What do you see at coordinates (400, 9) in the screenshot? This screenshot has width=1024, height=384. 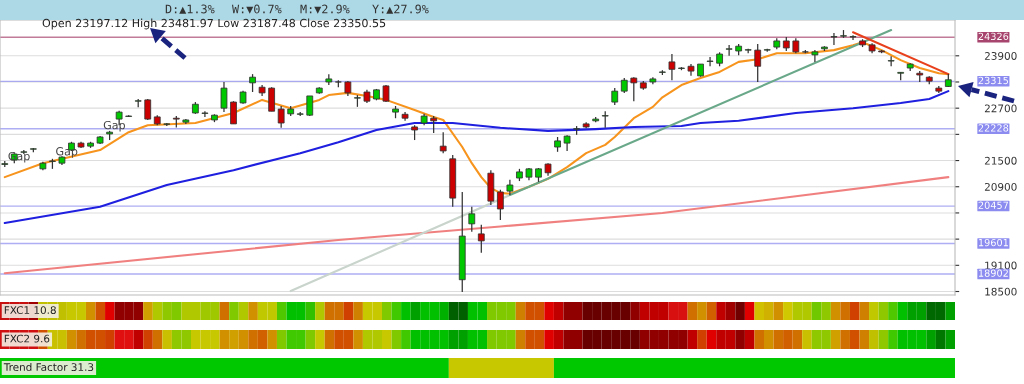 I see `text: Y:▲27.9%` at bounding box center [400, 9].